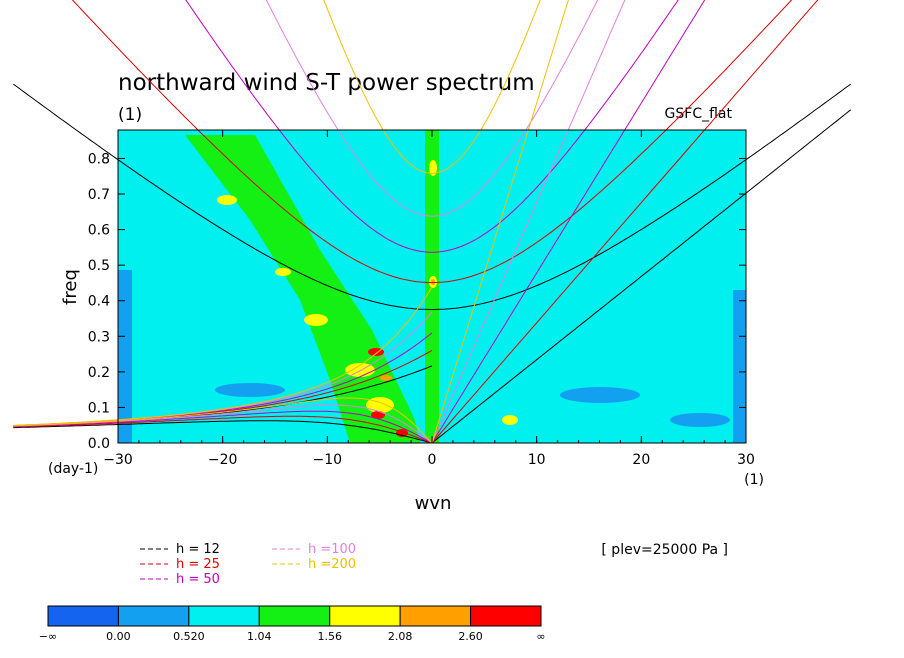 This screenshot has height=658, width=904. Describe the element at coordinates (746, 460) in the screenshot. I see `x-tick-label: 30` at that location.